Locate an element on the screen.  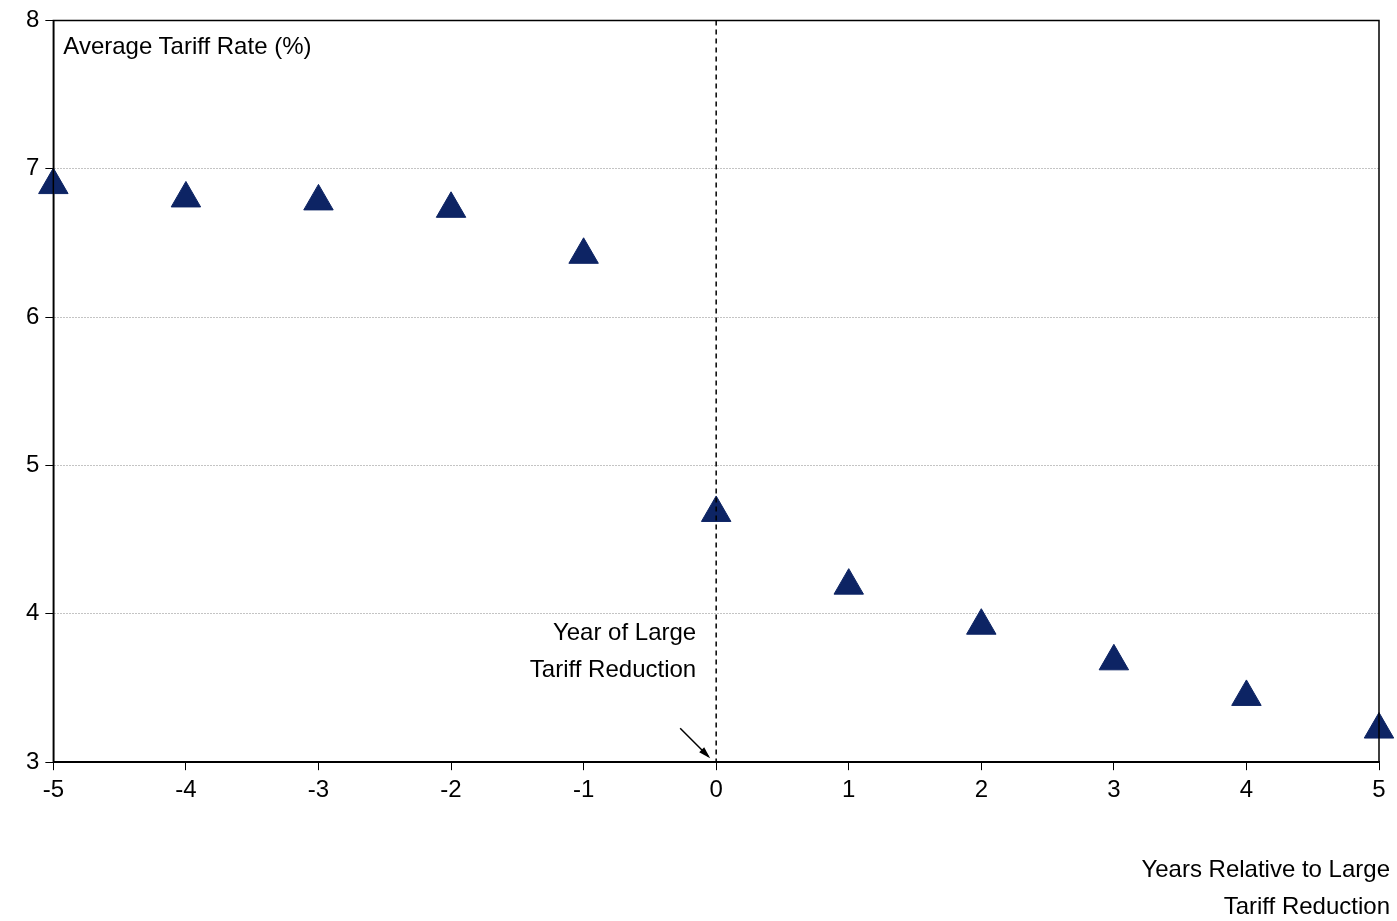
y-tick-label: 5 is located at coordinates (32, 464).